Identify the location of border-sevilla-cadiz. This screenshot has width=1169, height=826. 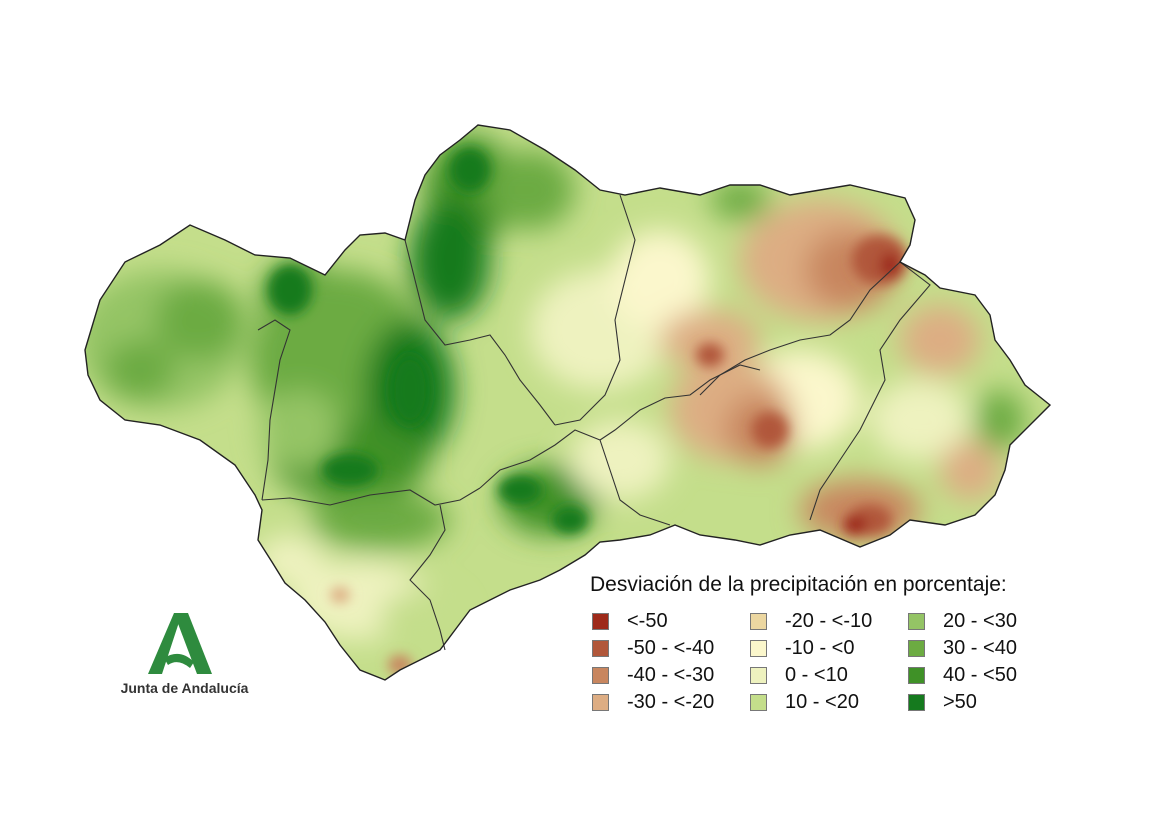
(371, 496).